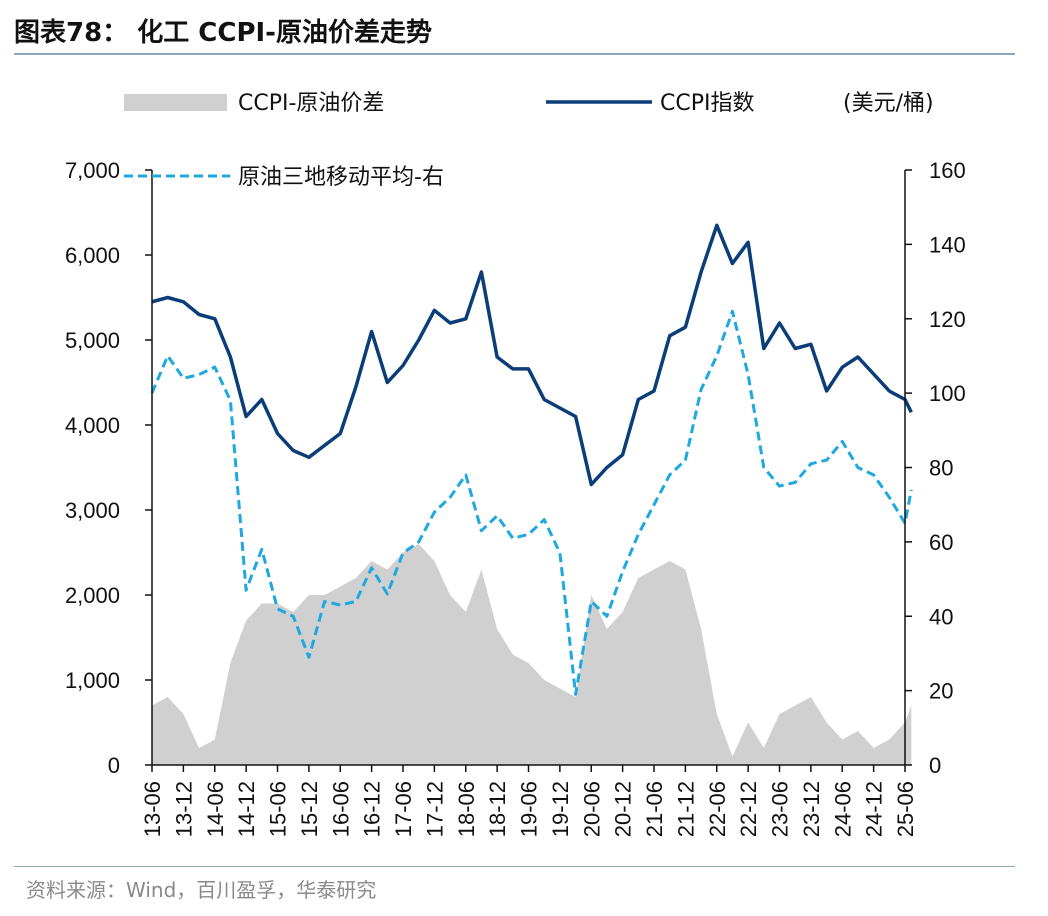 This screenshot has width=1048, height=916. Describe the element at coordinates (888, 103) in the screenshot. I see `unit-label: (美元/桶)` at that location.